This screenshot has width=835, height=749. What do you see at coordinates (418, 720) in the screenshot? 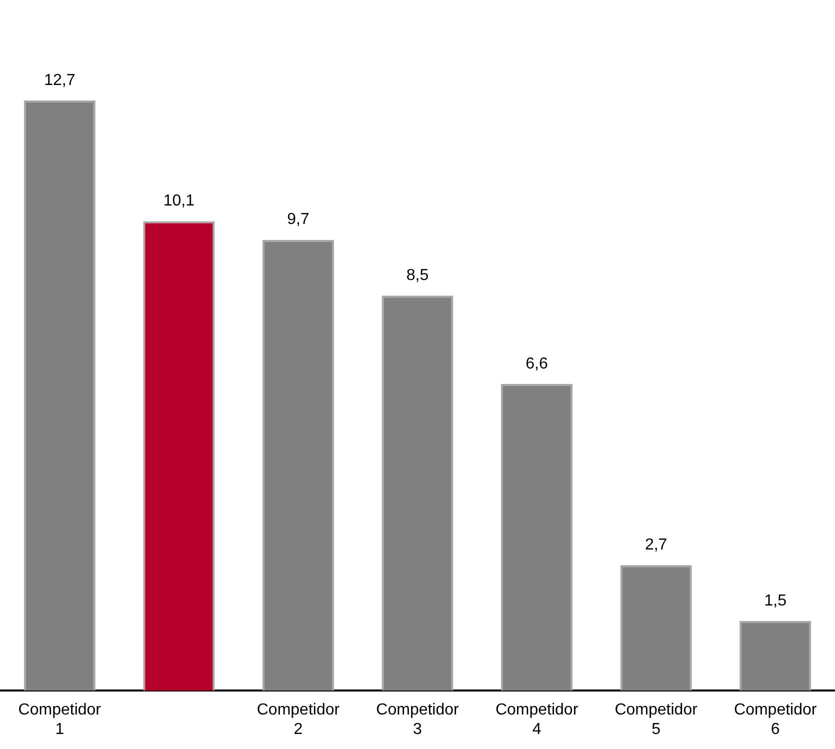
I see `x-tick-label: Competidor 3` at bounding box center [418, 720].